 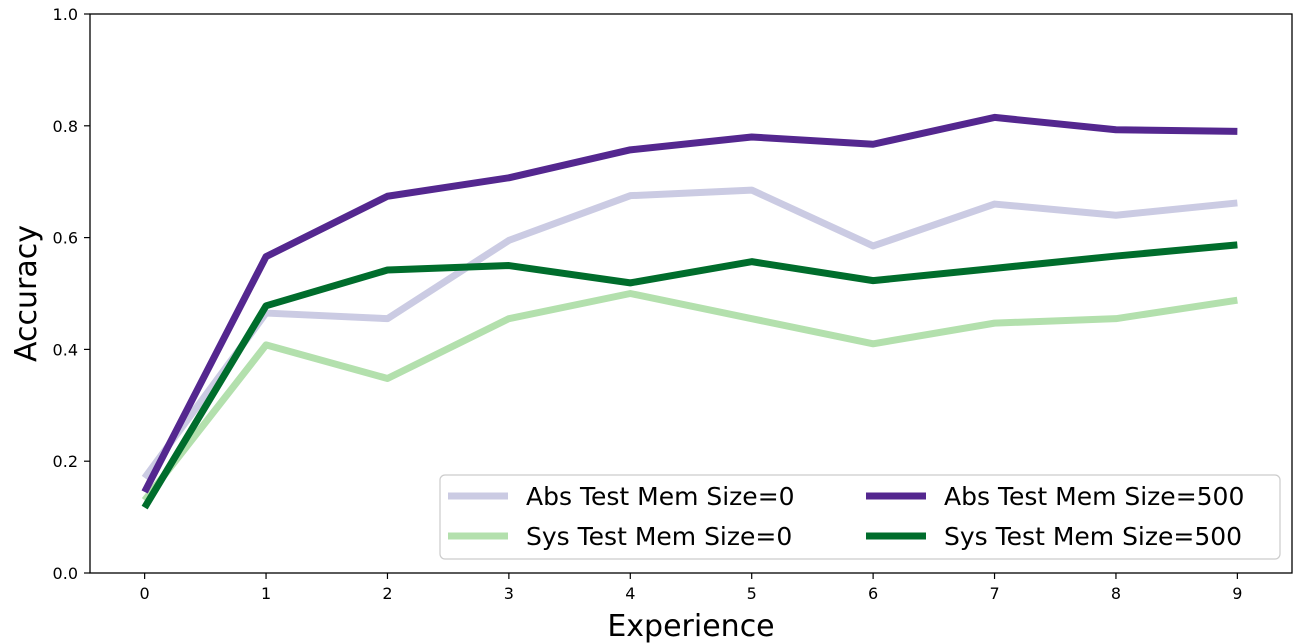 What do you see at coordinates (65, 573) in the screenshot?
I see `y-tick-label: 0.0` at bounding box center [65, 573].